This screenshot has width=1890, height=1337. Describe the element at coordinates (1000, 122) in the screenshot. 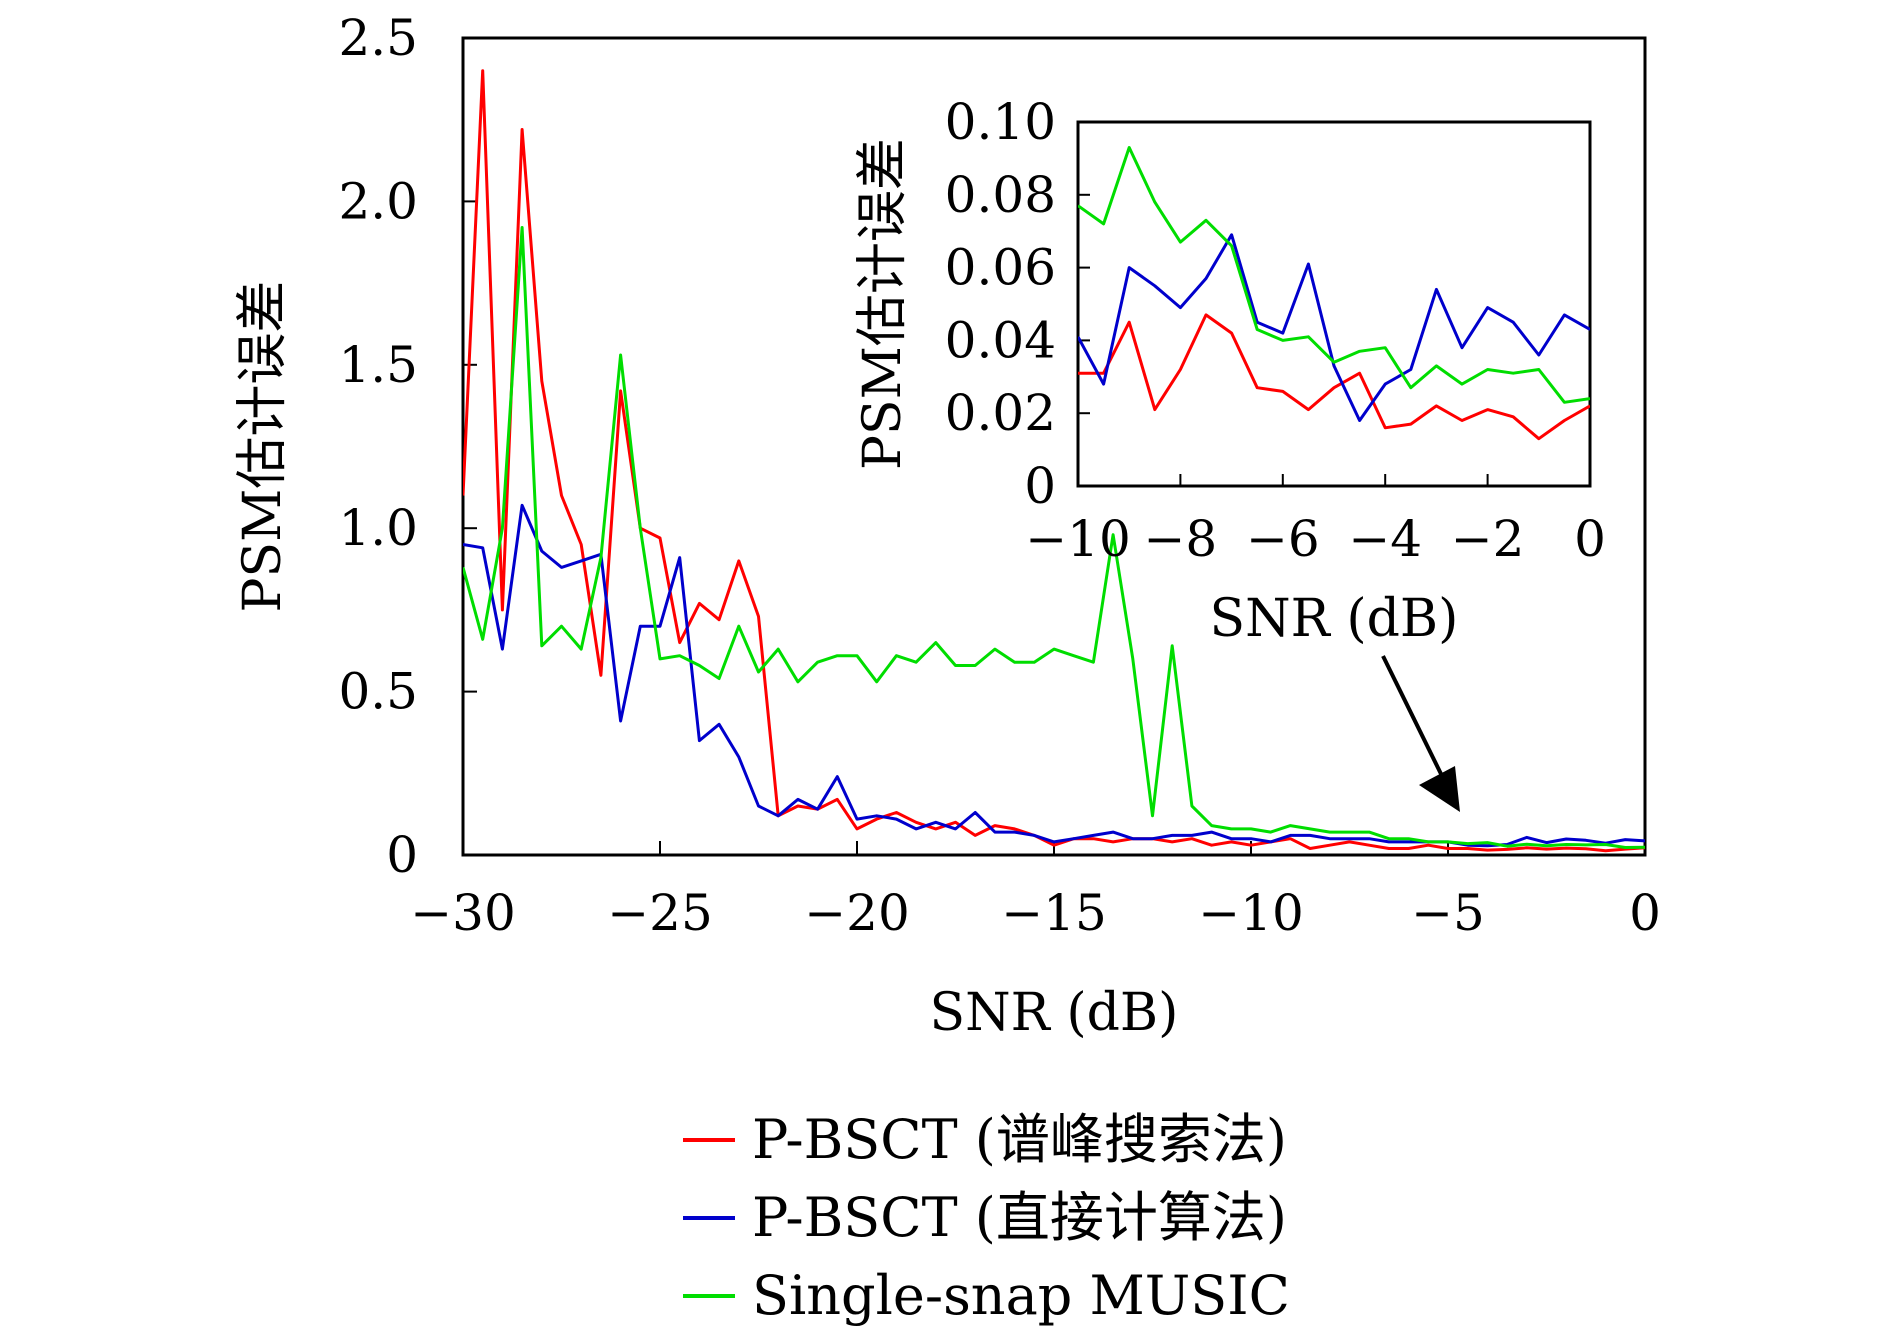

I see `inset-y-tick-label: 0.10` at that location.